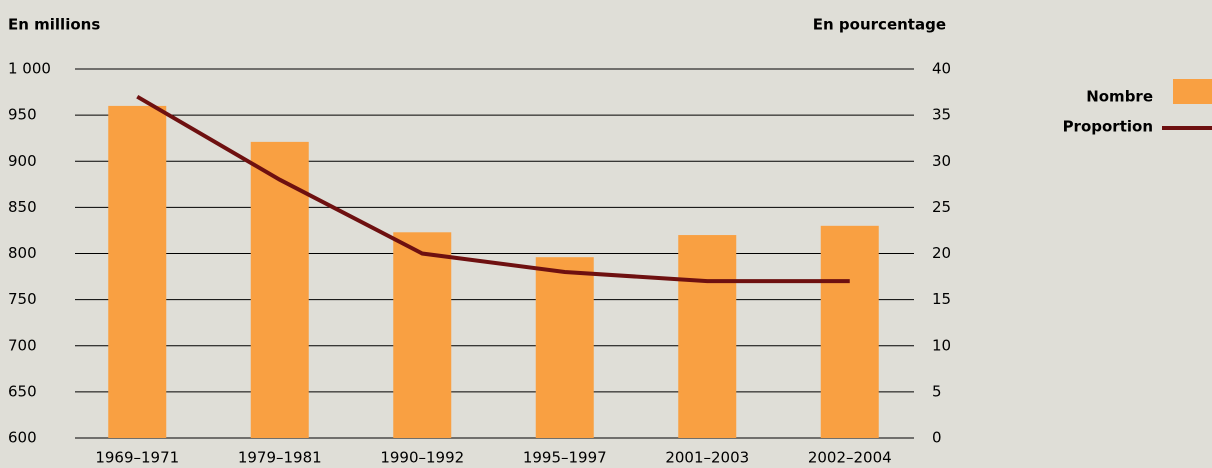 The height and width of the screenshot is (468, 1212). Describe the element at coordinates (565, 458) in the screenshot. I see `x-tick-label: 1995–1997` at that location.